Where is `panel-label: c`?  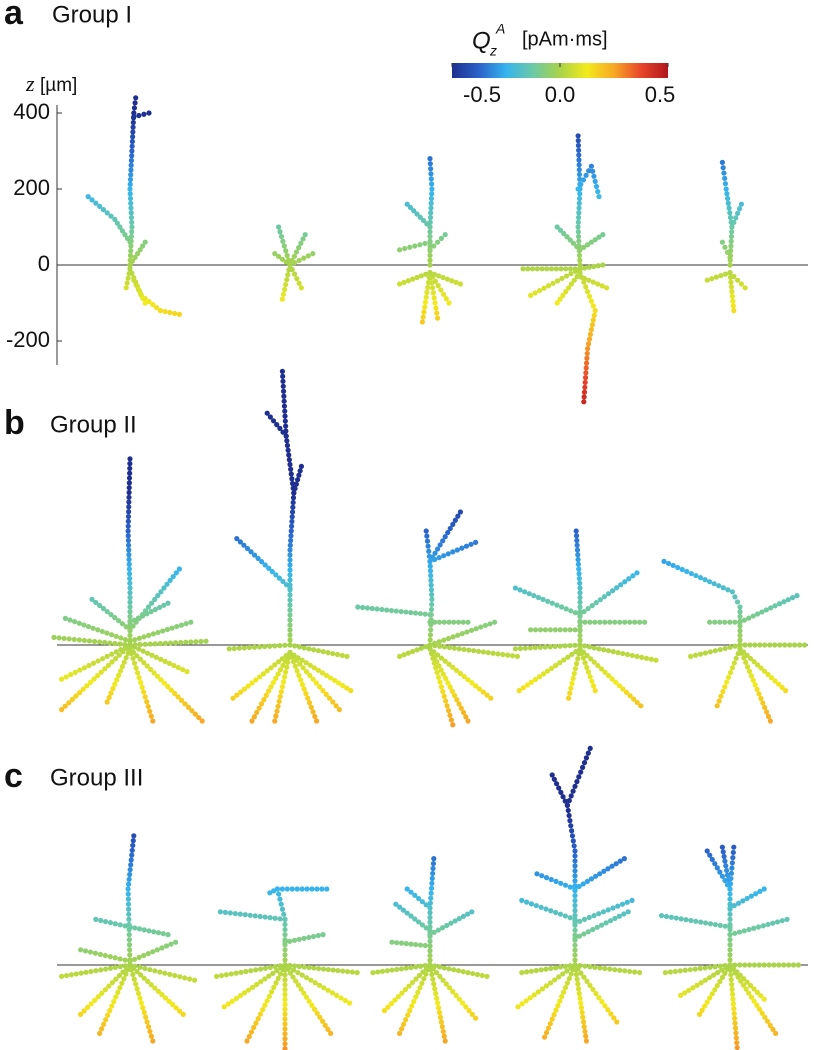 panel-label: c is located at coordinates (13, 776).